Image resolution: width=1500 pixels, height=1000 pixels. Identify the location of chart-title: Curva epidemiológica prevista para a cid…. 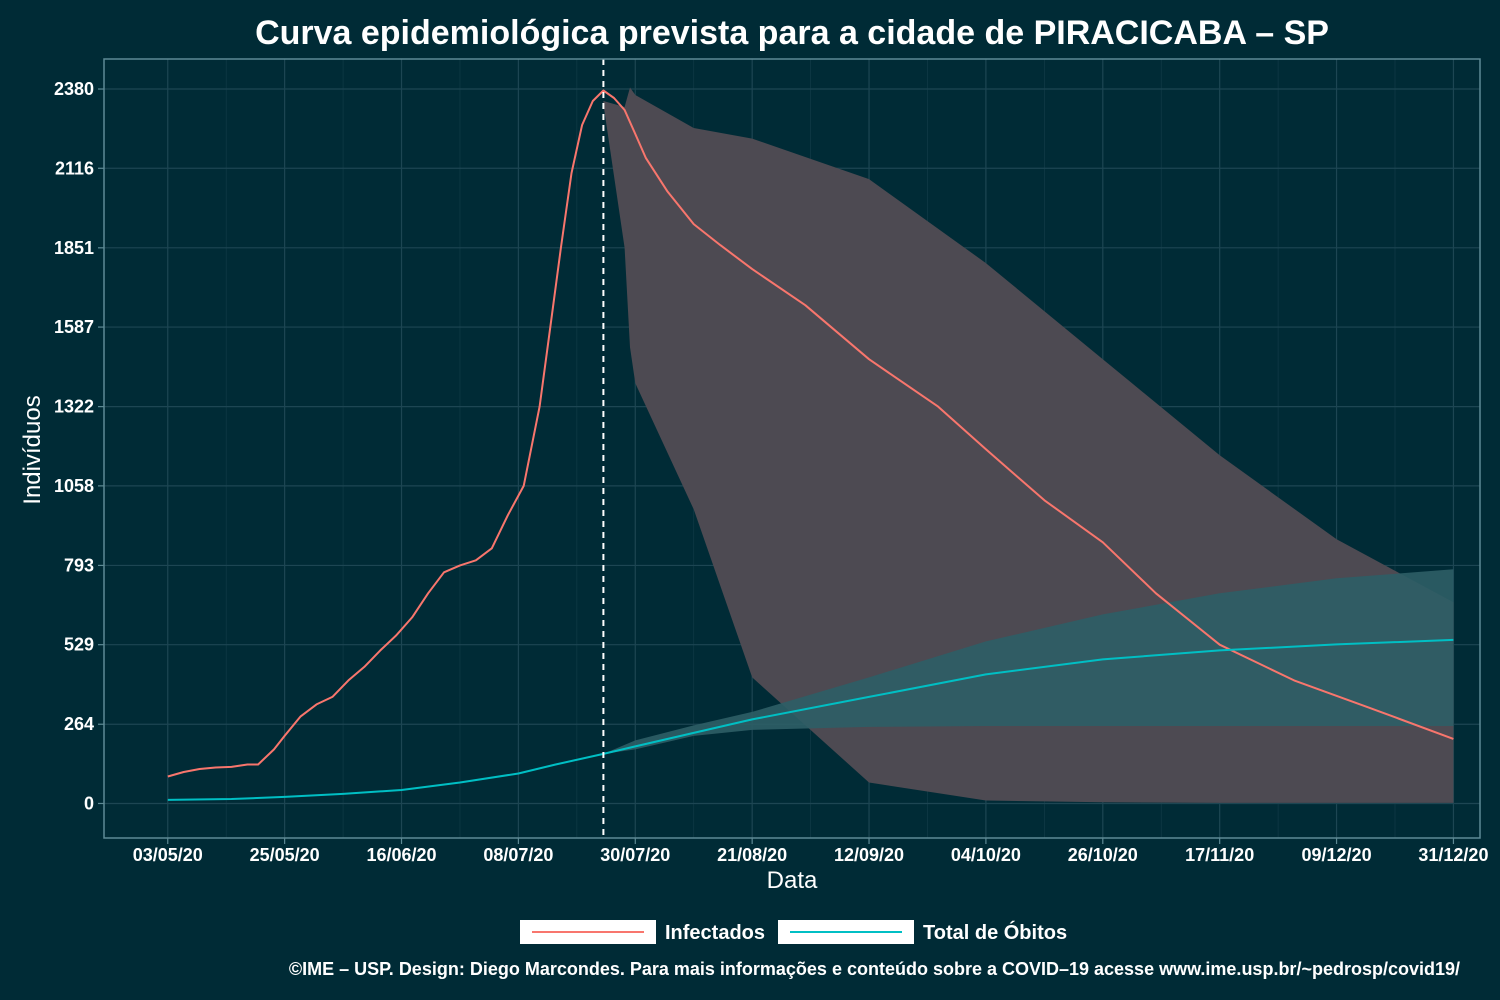
(792, 33).